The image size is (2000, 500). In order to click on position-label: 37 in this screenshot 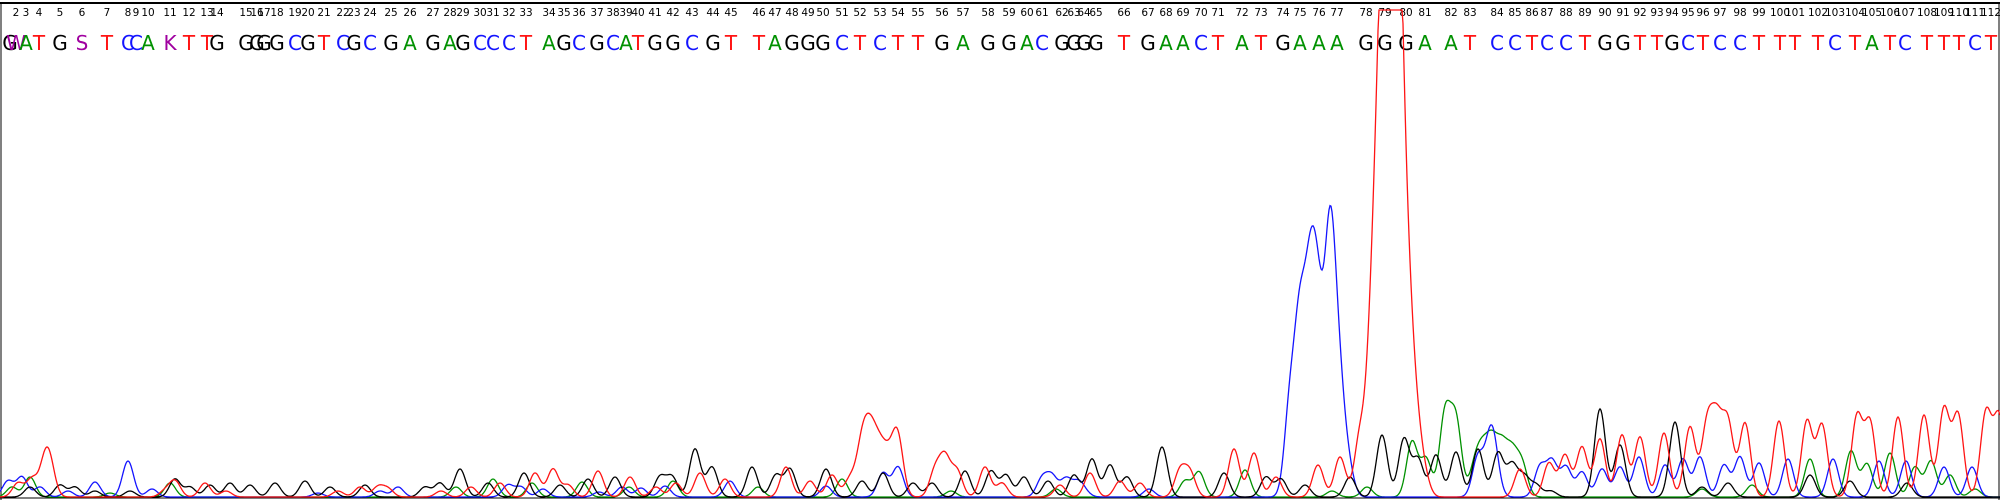, I will do `click(596, 13)`.